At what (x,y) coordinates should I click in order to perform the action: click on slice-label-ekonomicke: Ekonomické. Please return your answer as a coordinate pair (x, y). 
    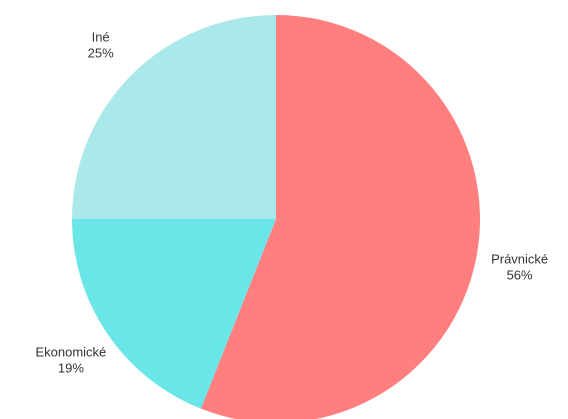
    Looking at the image, I should click on (70, 351).